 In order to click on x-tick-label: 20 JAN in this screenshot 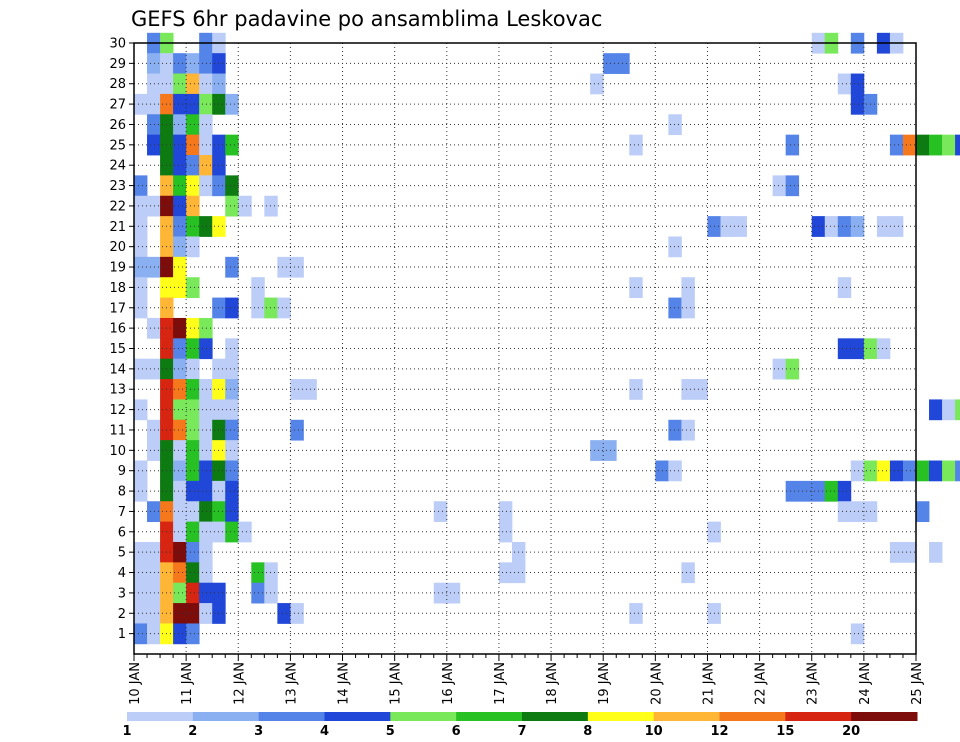, I will do `click(656, 683)`.